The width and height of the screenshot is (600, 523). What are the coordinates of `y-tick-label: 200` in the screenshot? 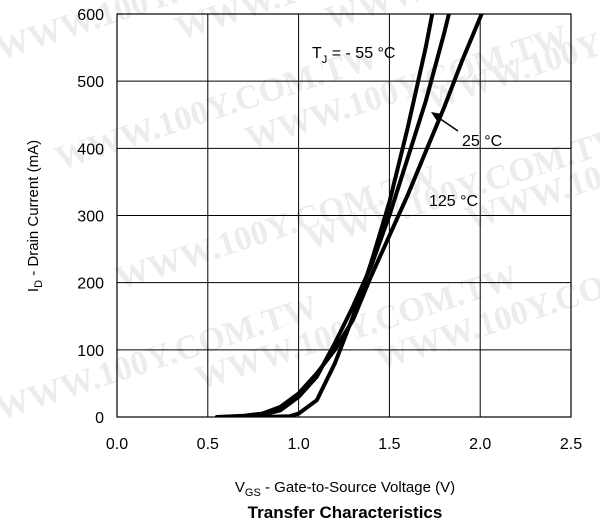 It's located at (90, 284).